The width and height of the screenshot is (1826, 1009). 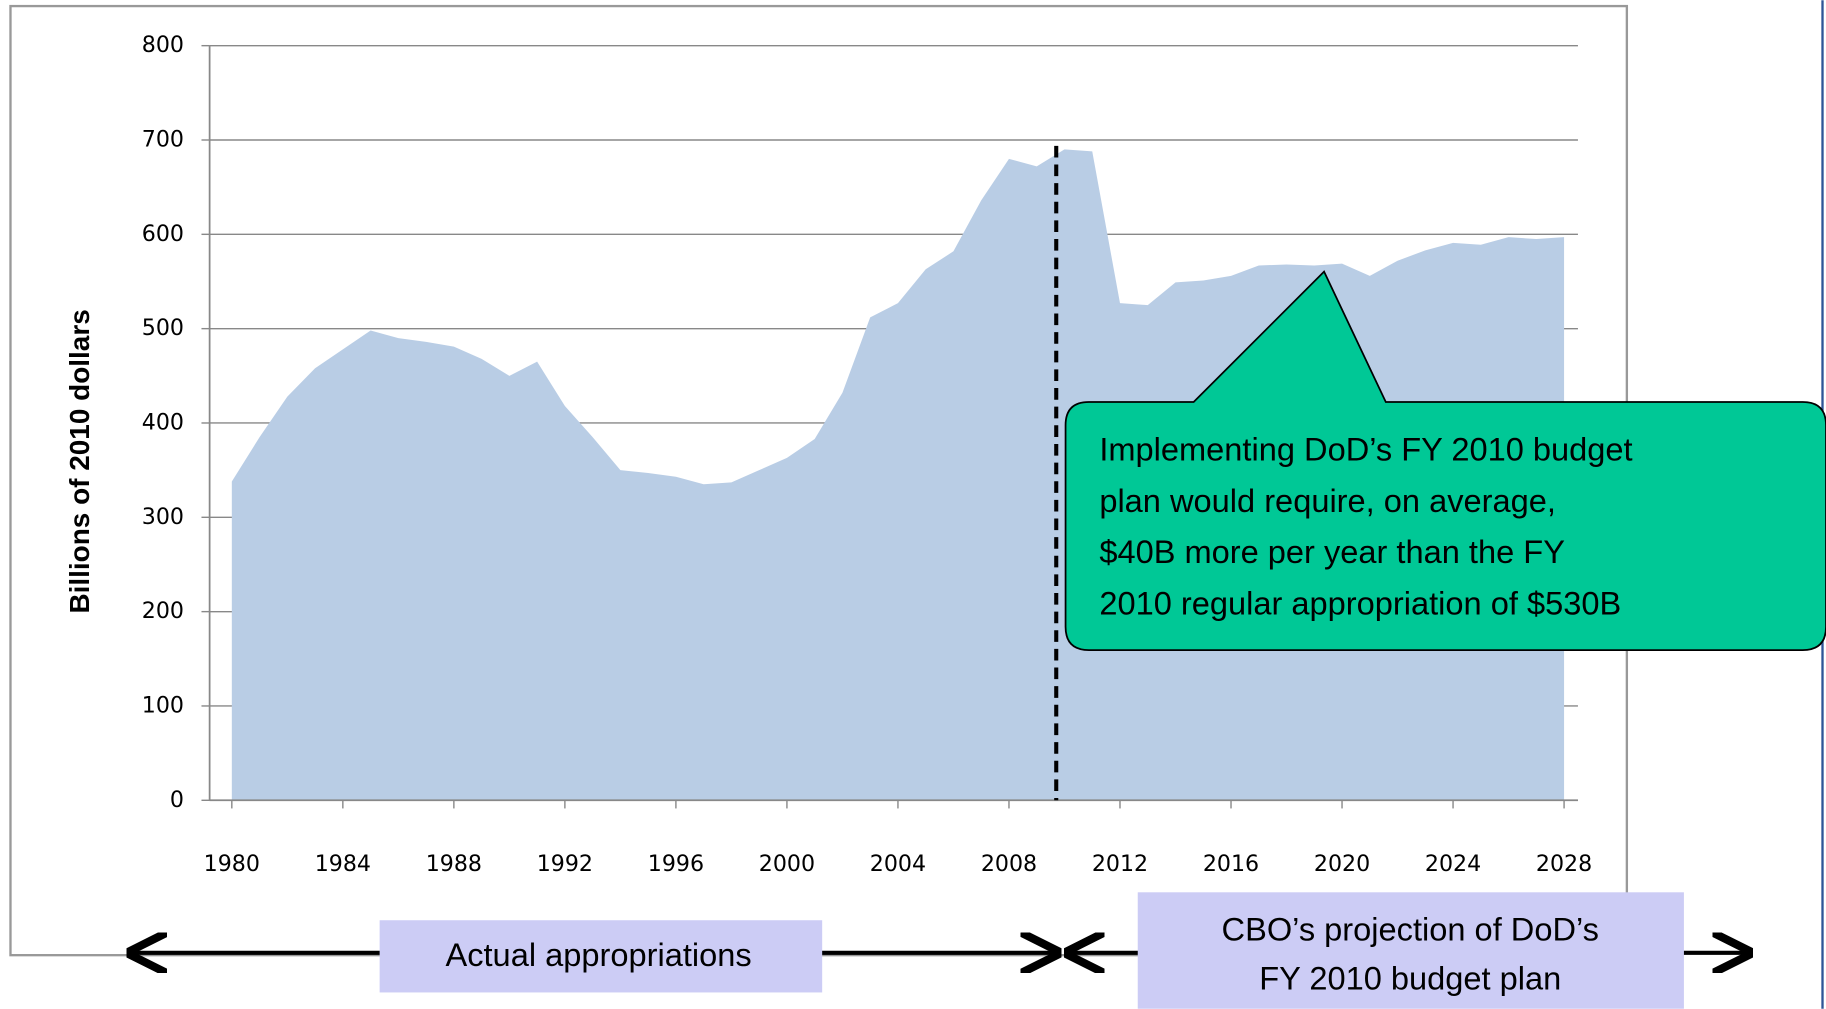 I want to click on y-tick-label: 800, so click(x=163, y=45).